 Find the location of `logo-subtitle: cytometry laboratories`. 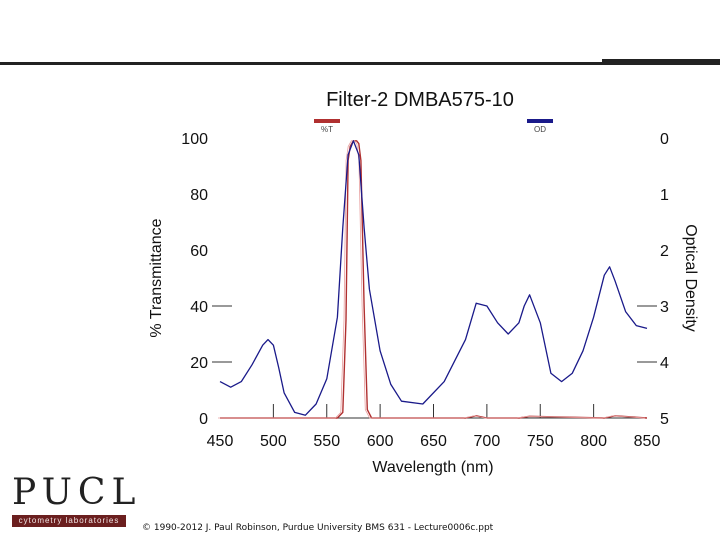

logo-subtitle: cytometry laboratories is located at coordinates (69, 520).